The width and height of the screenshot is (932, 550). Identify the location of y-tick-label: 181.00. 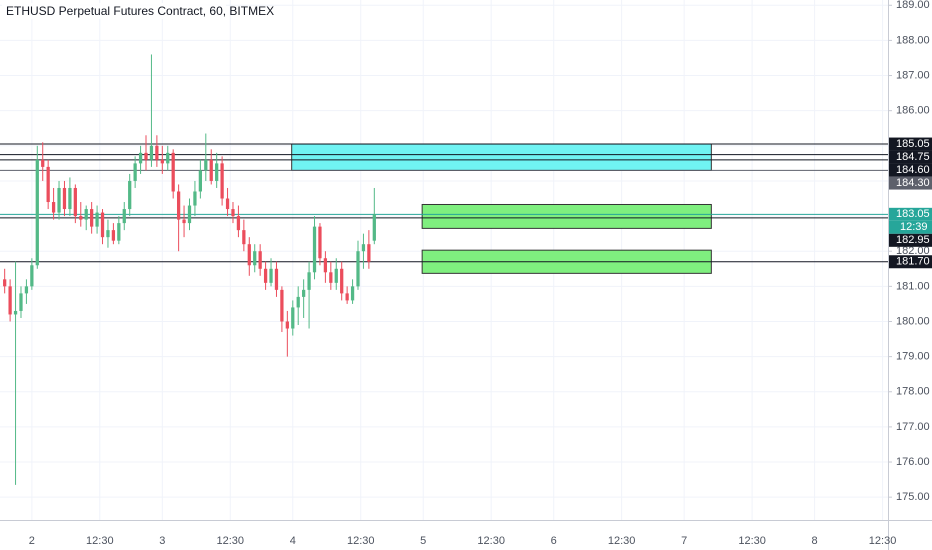
(913, 286).